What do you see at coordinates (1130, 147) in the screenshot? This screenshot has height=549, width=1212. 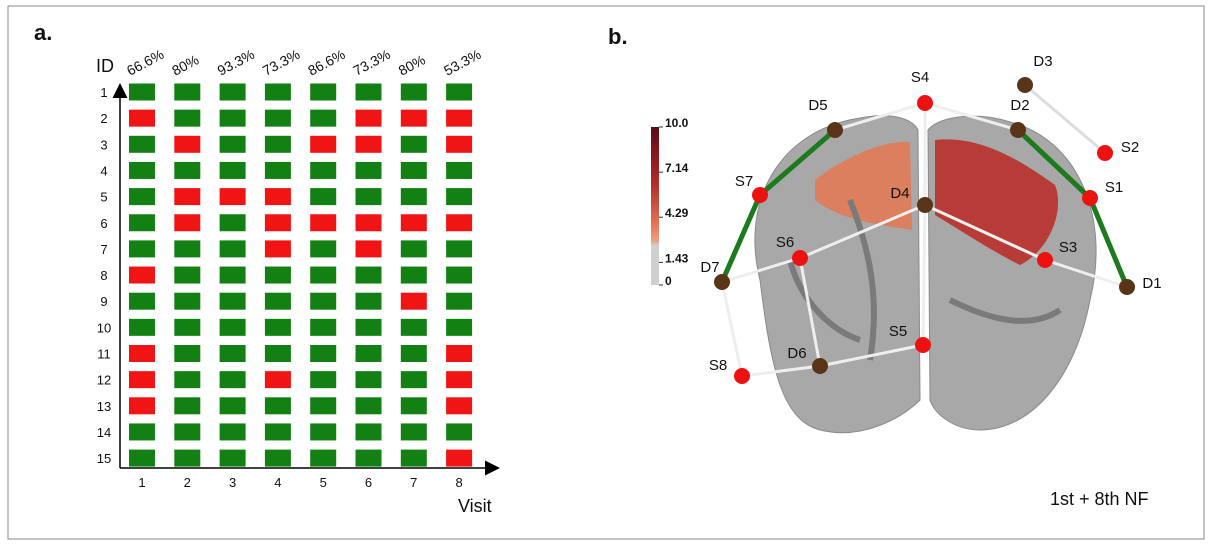 I see `optode-label: S2` at bounding box center [1130, 147].